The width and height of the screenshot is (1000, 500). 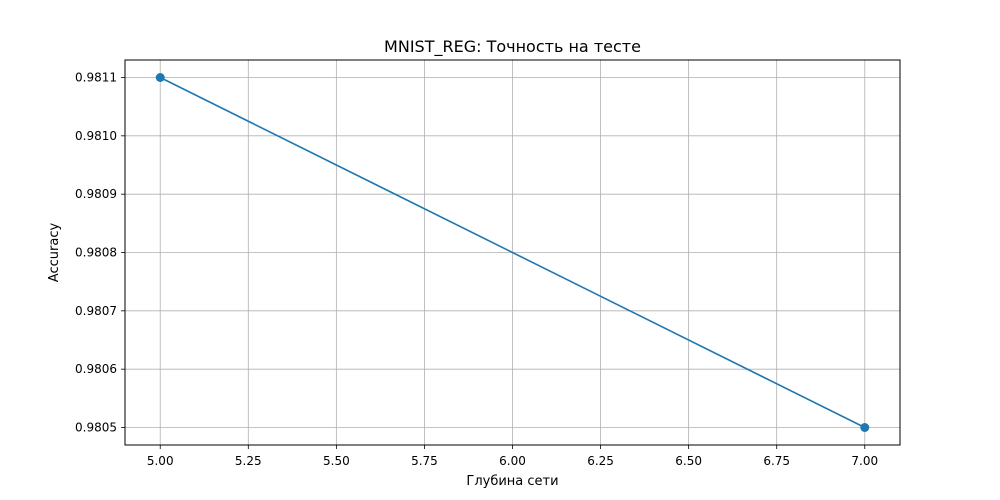 I want to click on x-tick-label: 6.50, so click(x=688, y=461).